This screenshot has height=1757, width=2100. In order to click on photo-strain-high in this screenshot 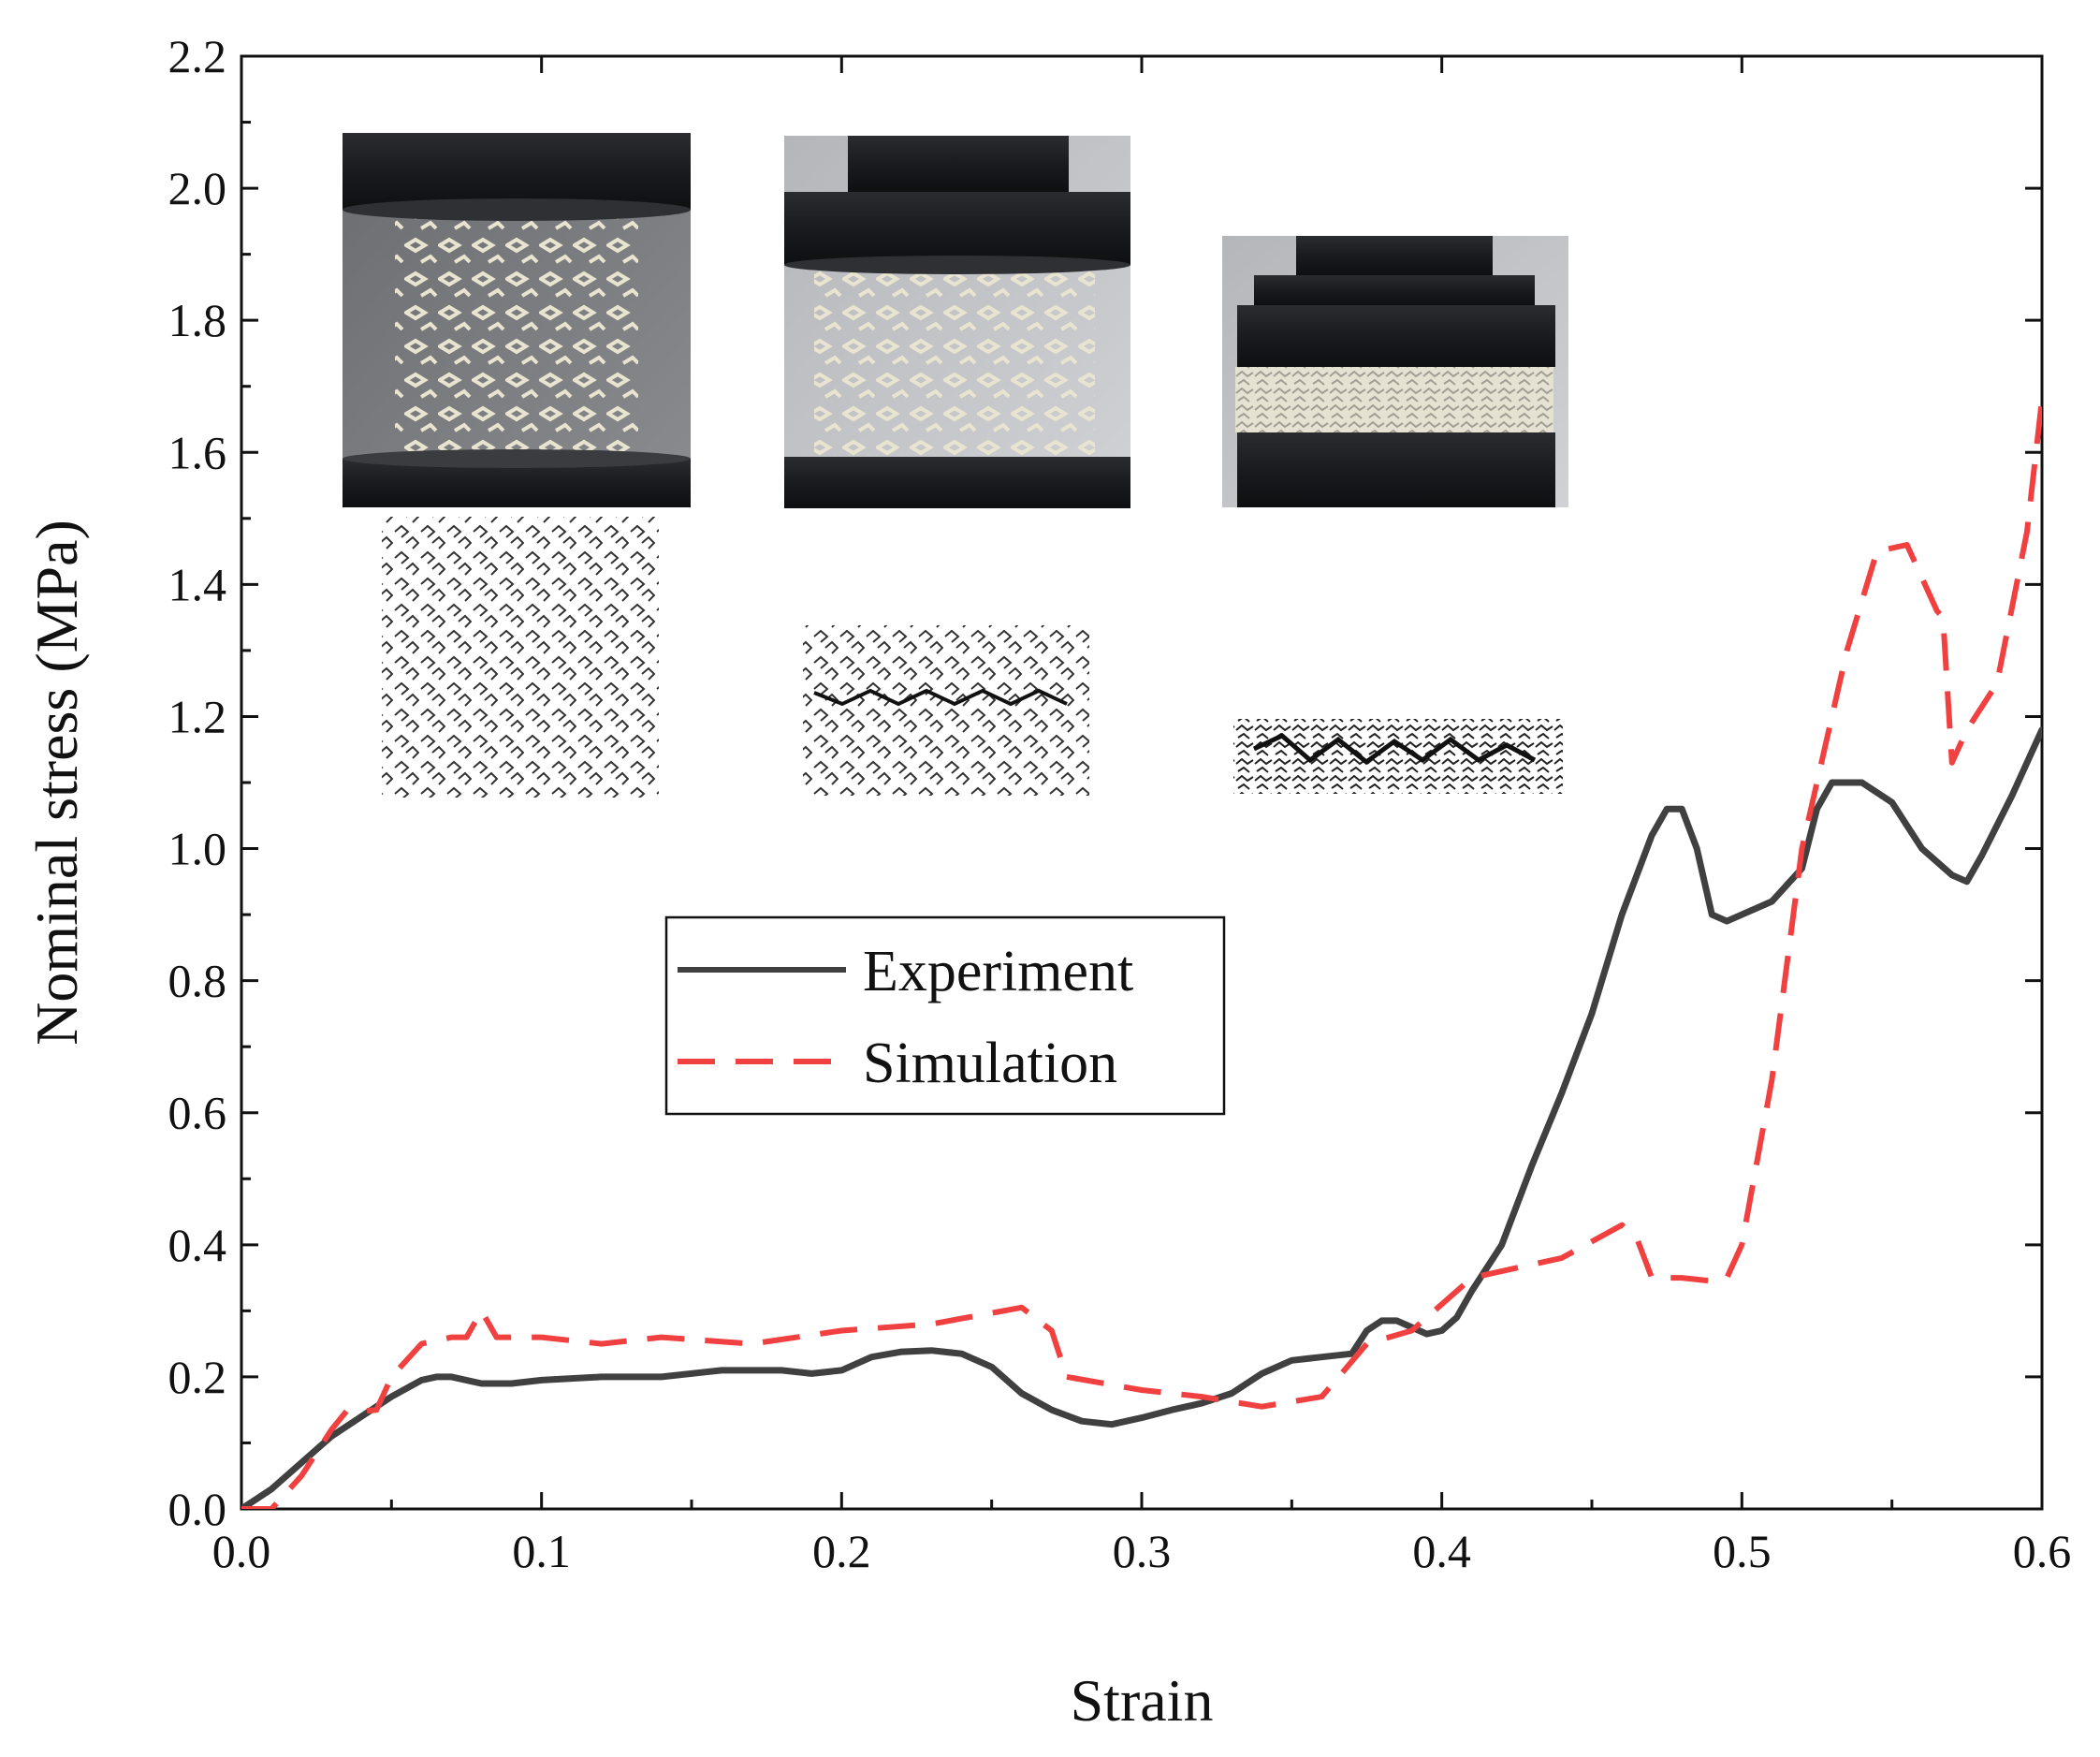, I will do `click(1395, 372)`.